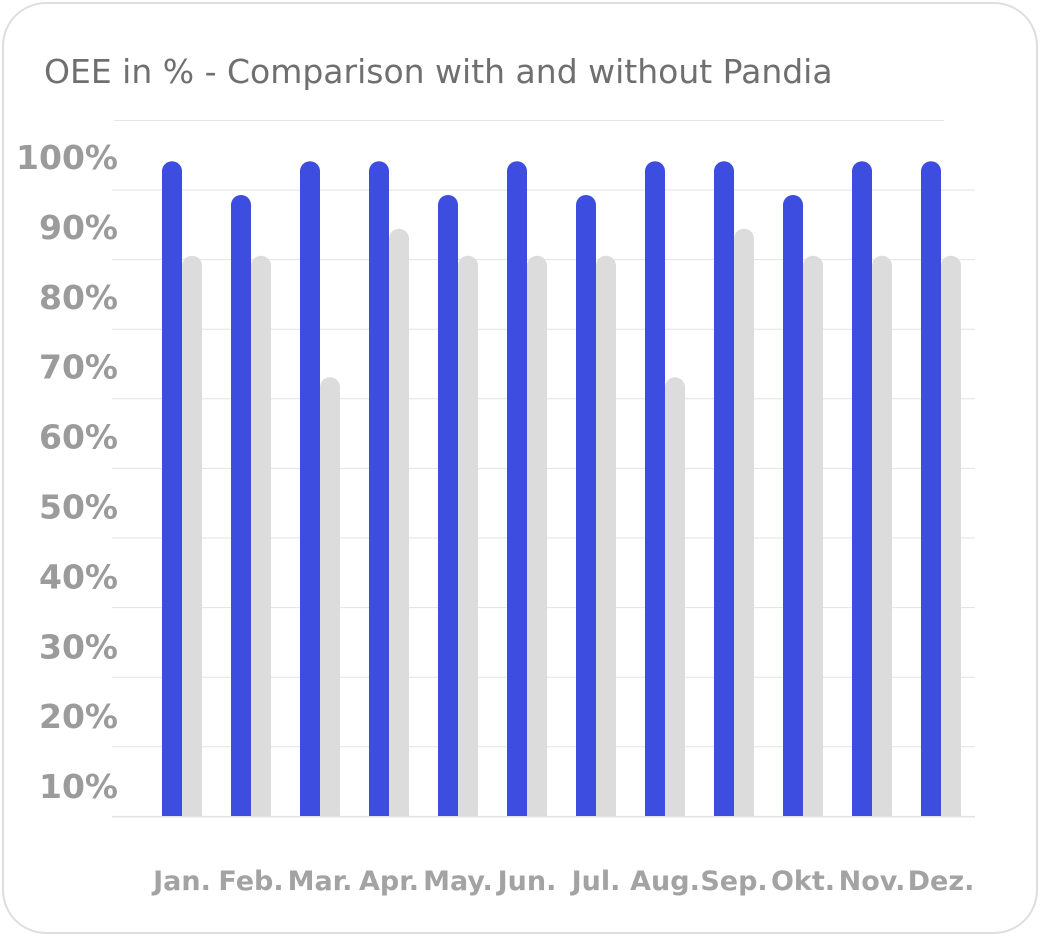 The image size is (1044, 940). What do you see at coordinates (665, 881) in the screenshot?
I see `x-tick-label: Aug.` at bounding box center [665, 881].